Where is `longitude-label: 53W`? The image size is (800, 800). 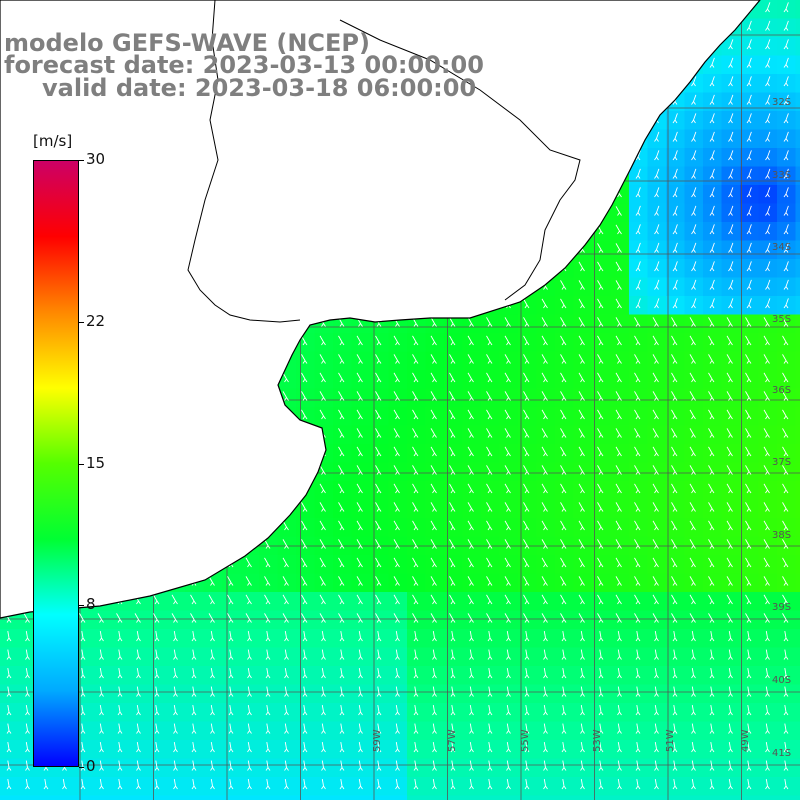
longitude-label: 53W is located at coordinates (597, 740).